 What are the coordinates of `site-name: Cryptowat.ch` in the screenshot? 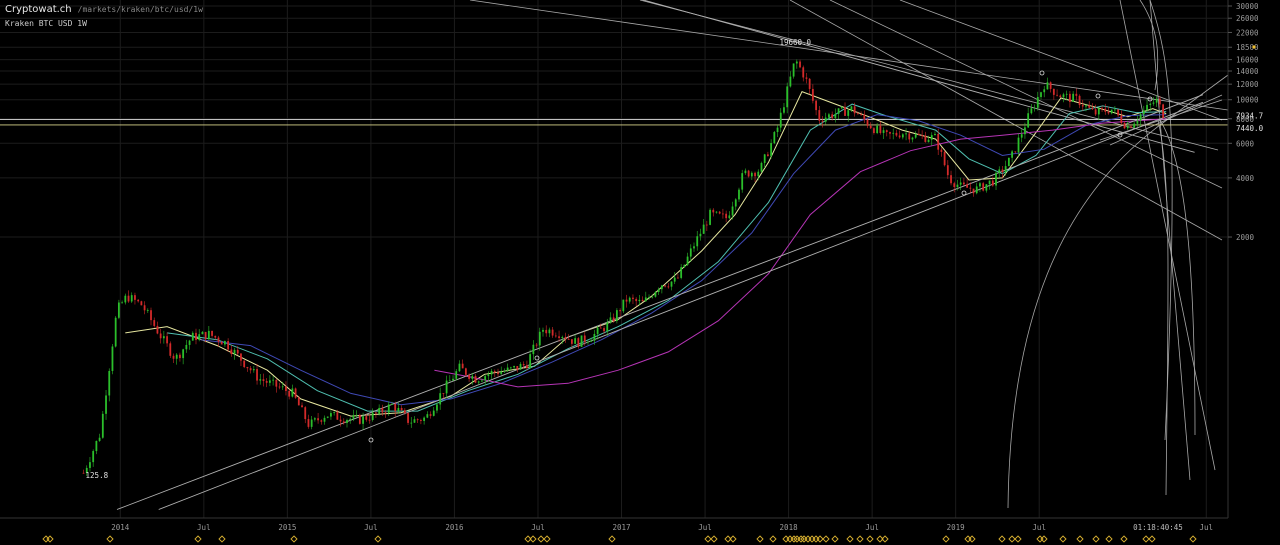 It's located at (38, 9).